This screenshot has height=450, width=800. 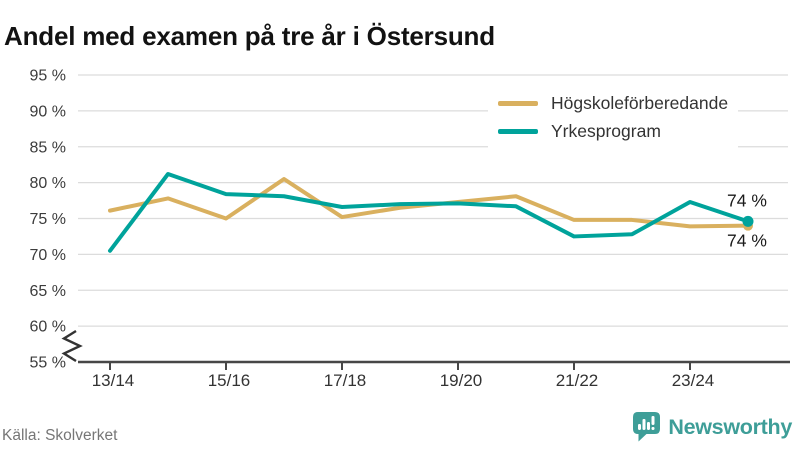 What do you see at coordinates (72, 346) in the screenshot?
I see `axis-break-icon` at bounding box center [72, 346].